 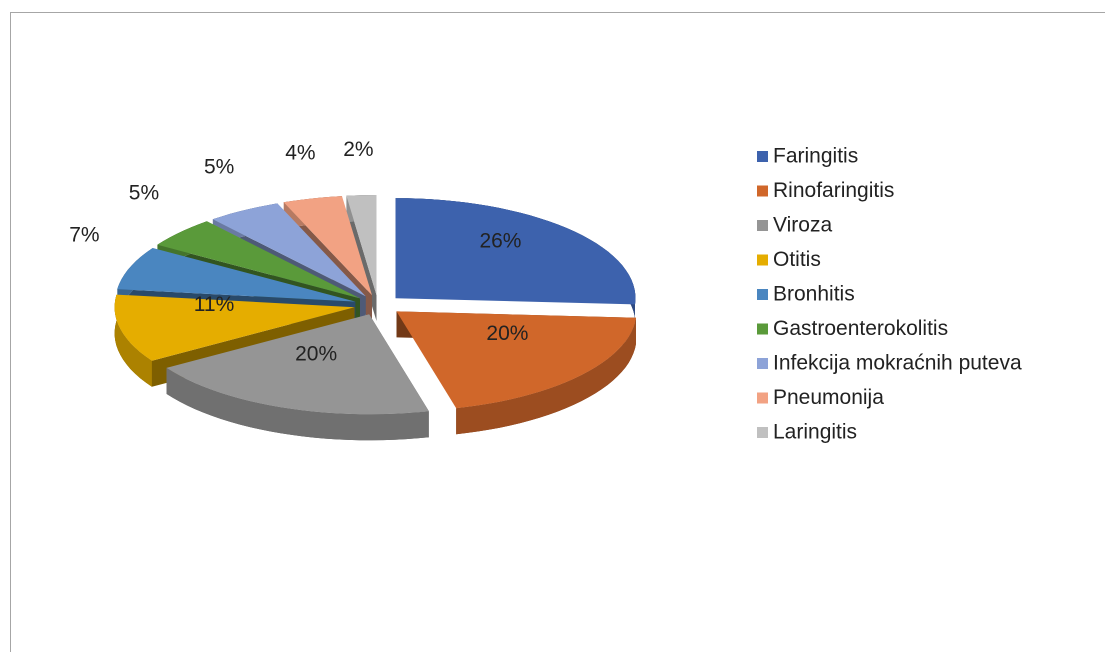 I want to click on legend-label: Bronhitis, so click(x=814, y=294).